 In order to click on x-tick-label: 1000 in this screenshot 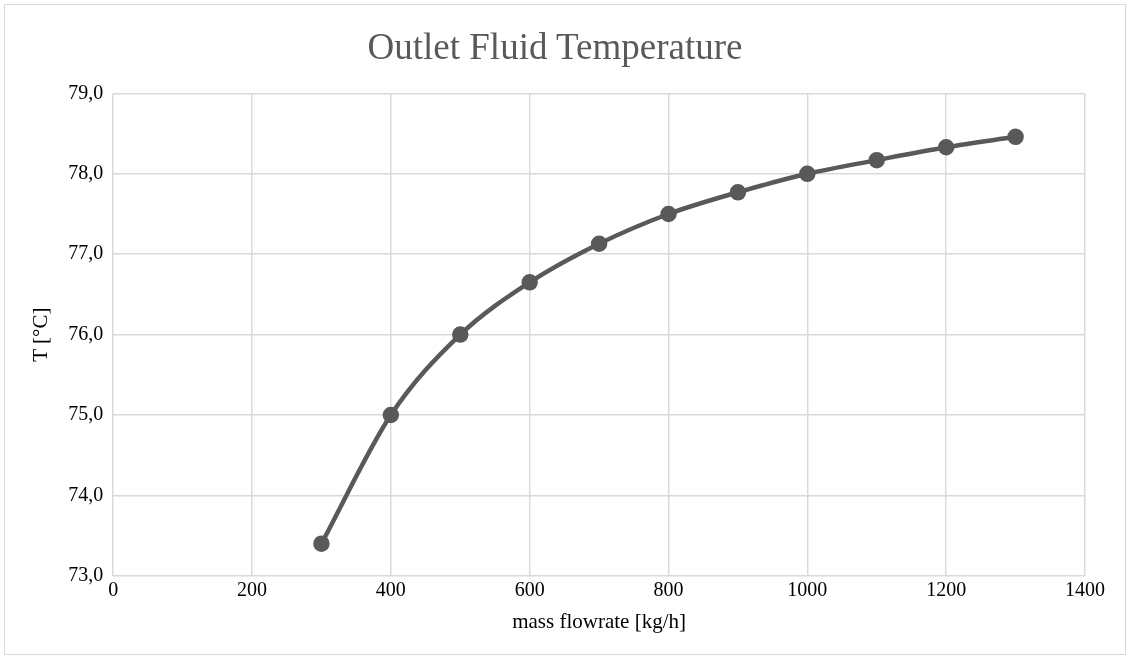, I will do `click(807, 589)`.